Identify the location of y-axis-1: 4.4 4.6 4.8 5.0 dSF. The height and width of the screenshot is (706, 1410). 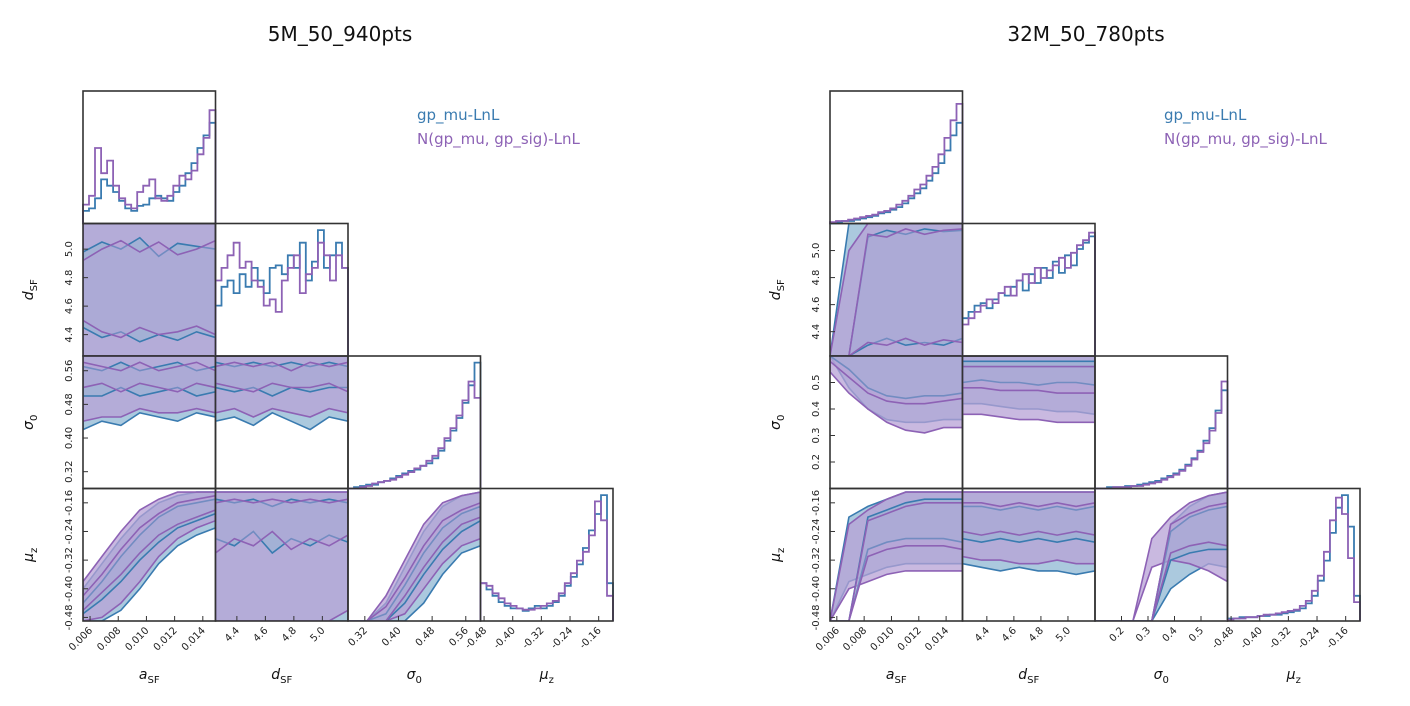
(54, 292).